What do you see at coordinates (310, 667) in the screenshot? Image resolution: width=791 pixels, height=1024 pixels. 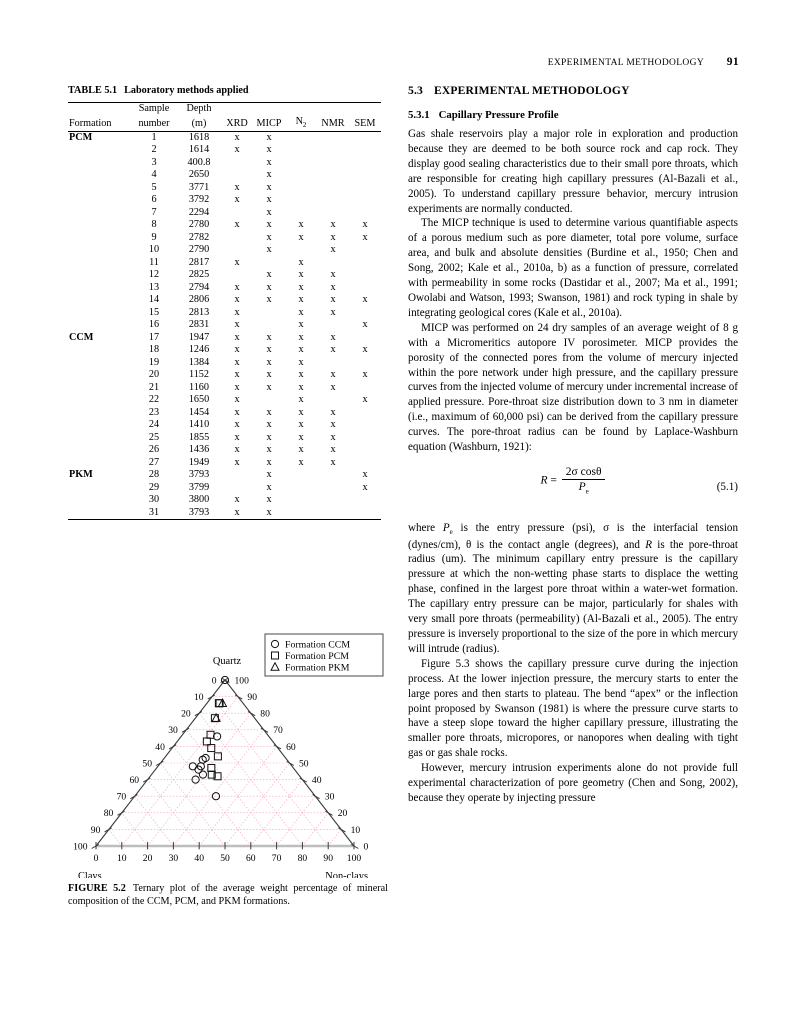 I see `legend-item: Formation PKM` at bounding box center [310, 667].